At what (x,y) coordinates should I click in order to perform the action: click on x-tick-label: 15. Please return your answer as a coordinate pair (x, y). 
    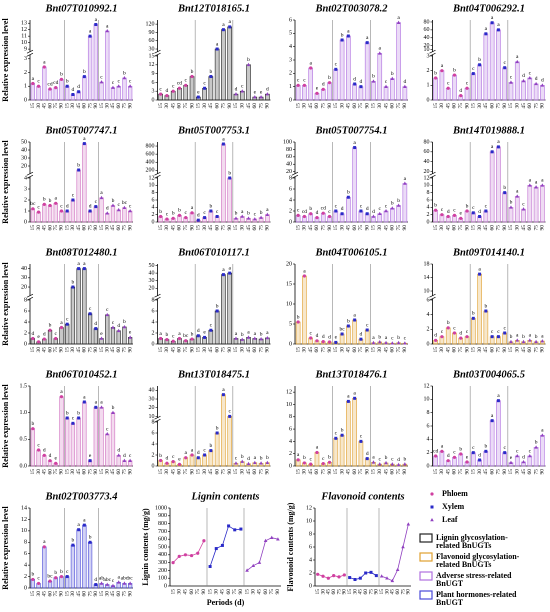
    Looking at the image, I should click on (33, 350).